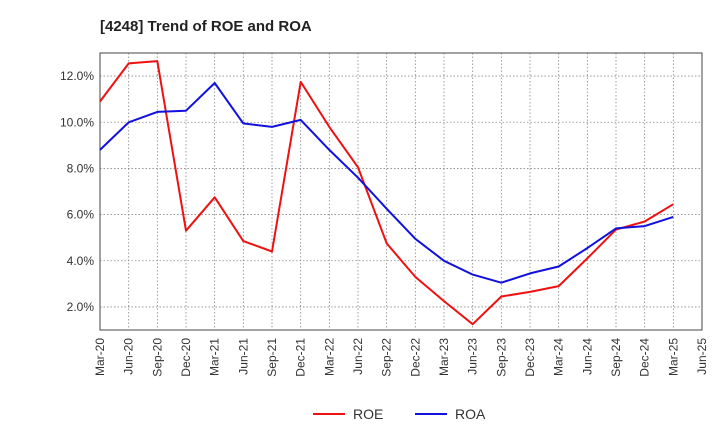  Describe the element at coordinates (129, 356) in the screenshot. I see `x-tick-label: Jun-20` at that location.